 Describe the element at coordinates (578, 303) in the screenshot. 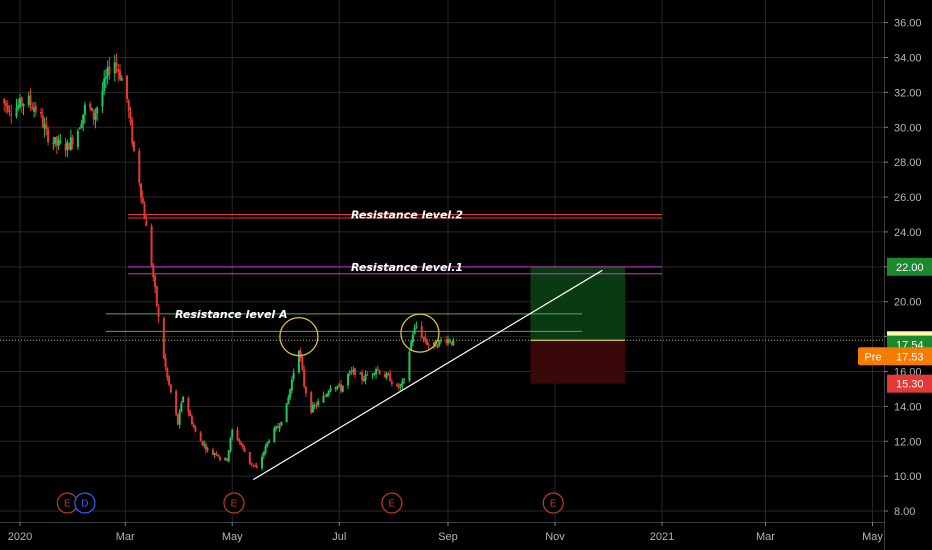

I see `profit-zone` at that location.